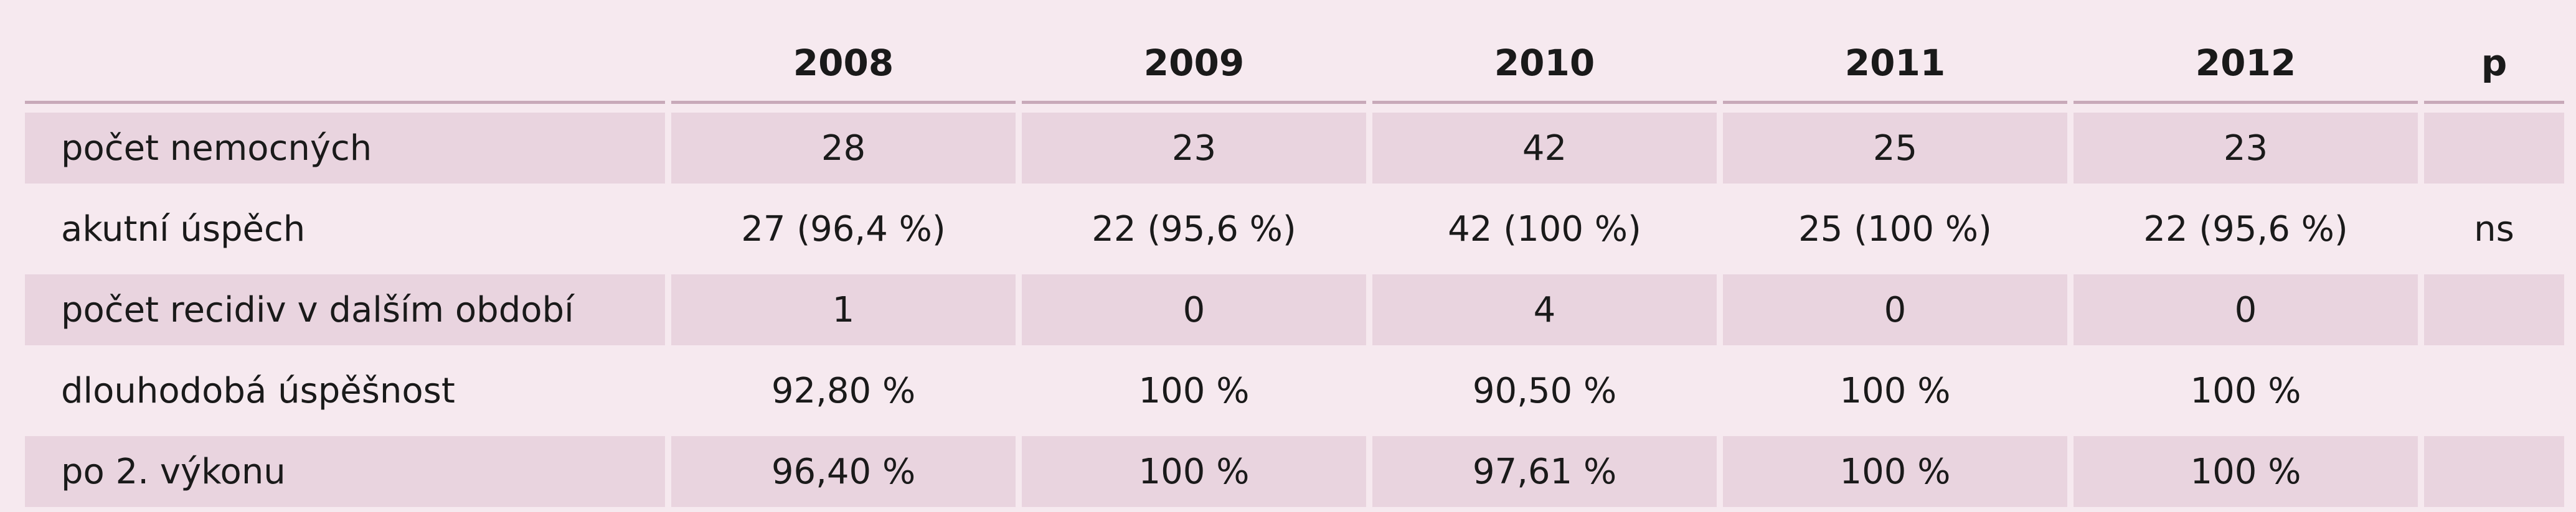  I want to click on table-cell: ns, so click(2494, 229).